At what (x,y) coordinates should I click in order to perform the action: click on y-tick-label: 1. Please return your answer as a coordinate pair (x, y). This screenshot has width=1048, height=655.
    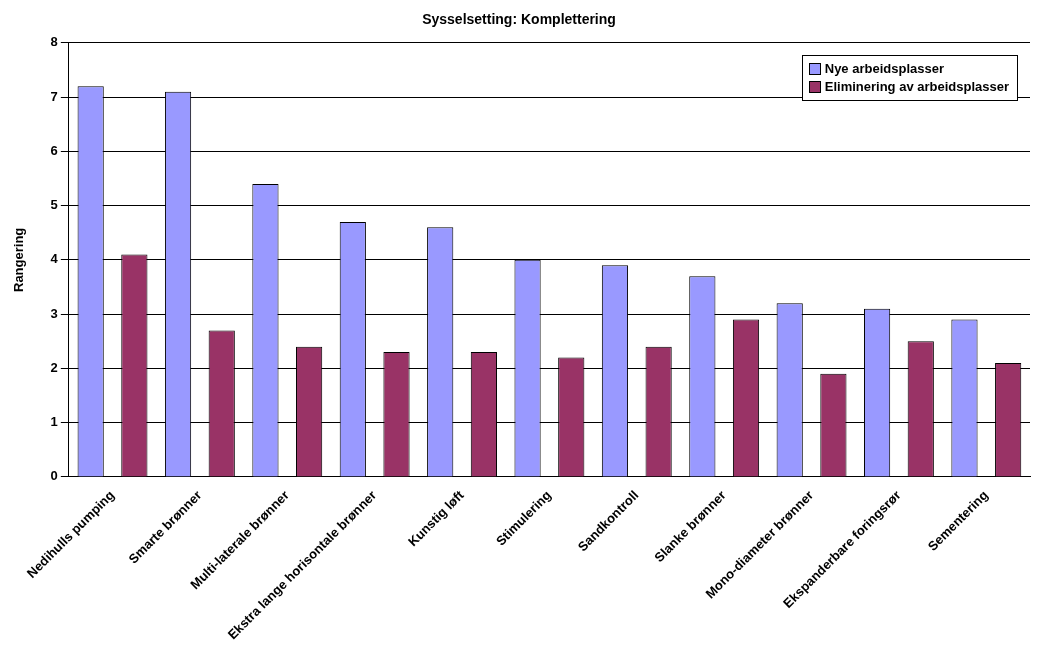
    Looking at the image, I should click on (54, 422).